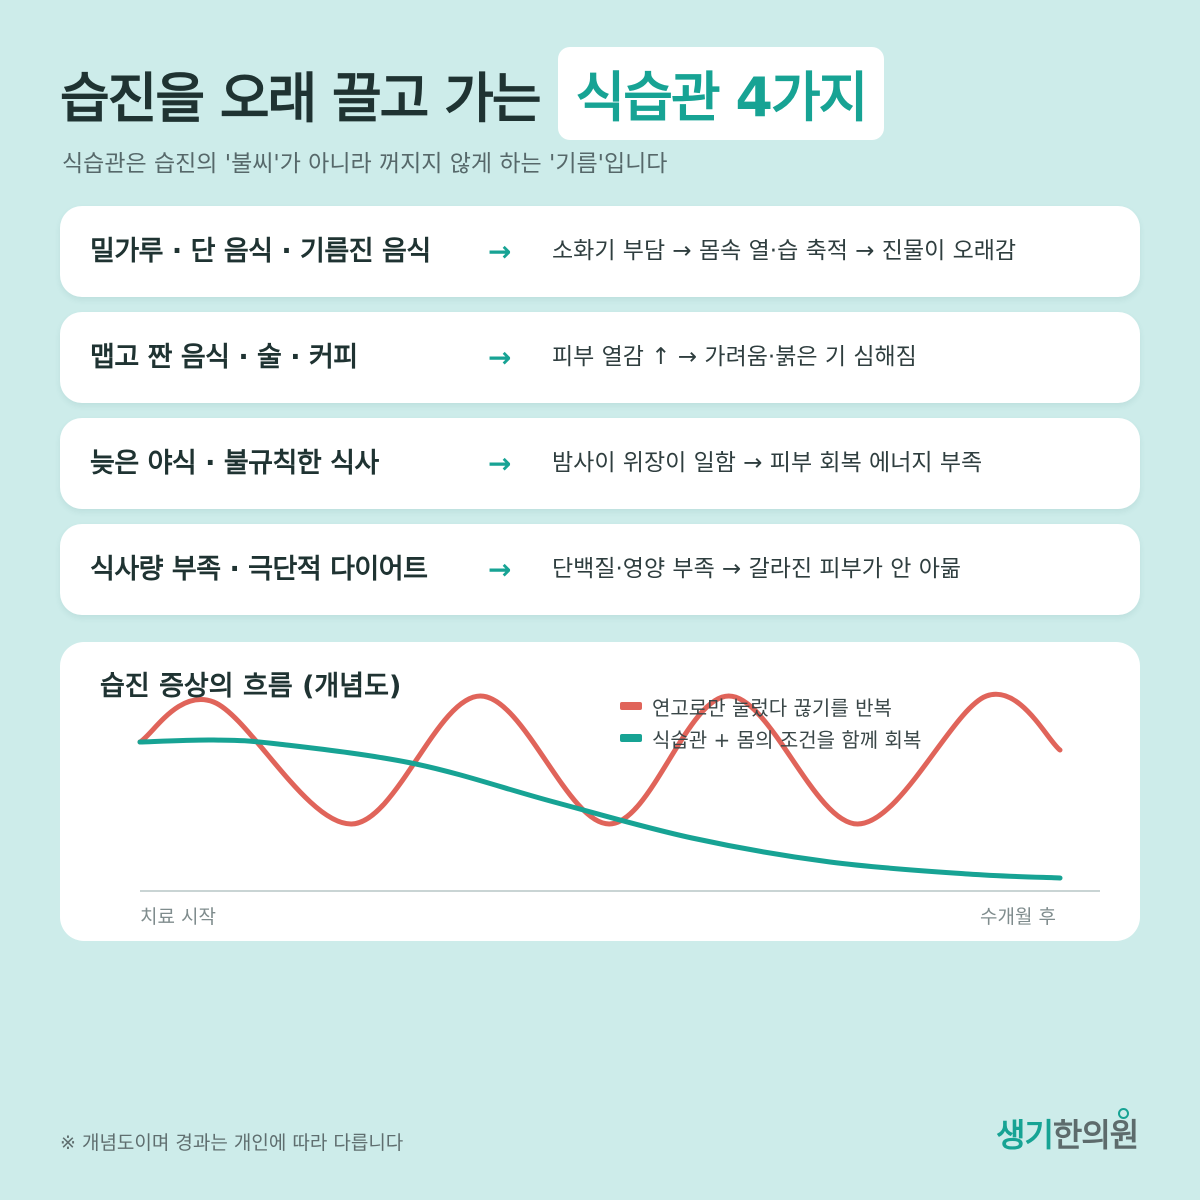 This screenshot has width=1200, height=1200. Describe the element at coordinates (365, 164) in the screenshot. I see `subtitle: 식습관은 습진의 '불씨'가 아니라 꺼지지 않게 하는 '기름'입니다` at that location.